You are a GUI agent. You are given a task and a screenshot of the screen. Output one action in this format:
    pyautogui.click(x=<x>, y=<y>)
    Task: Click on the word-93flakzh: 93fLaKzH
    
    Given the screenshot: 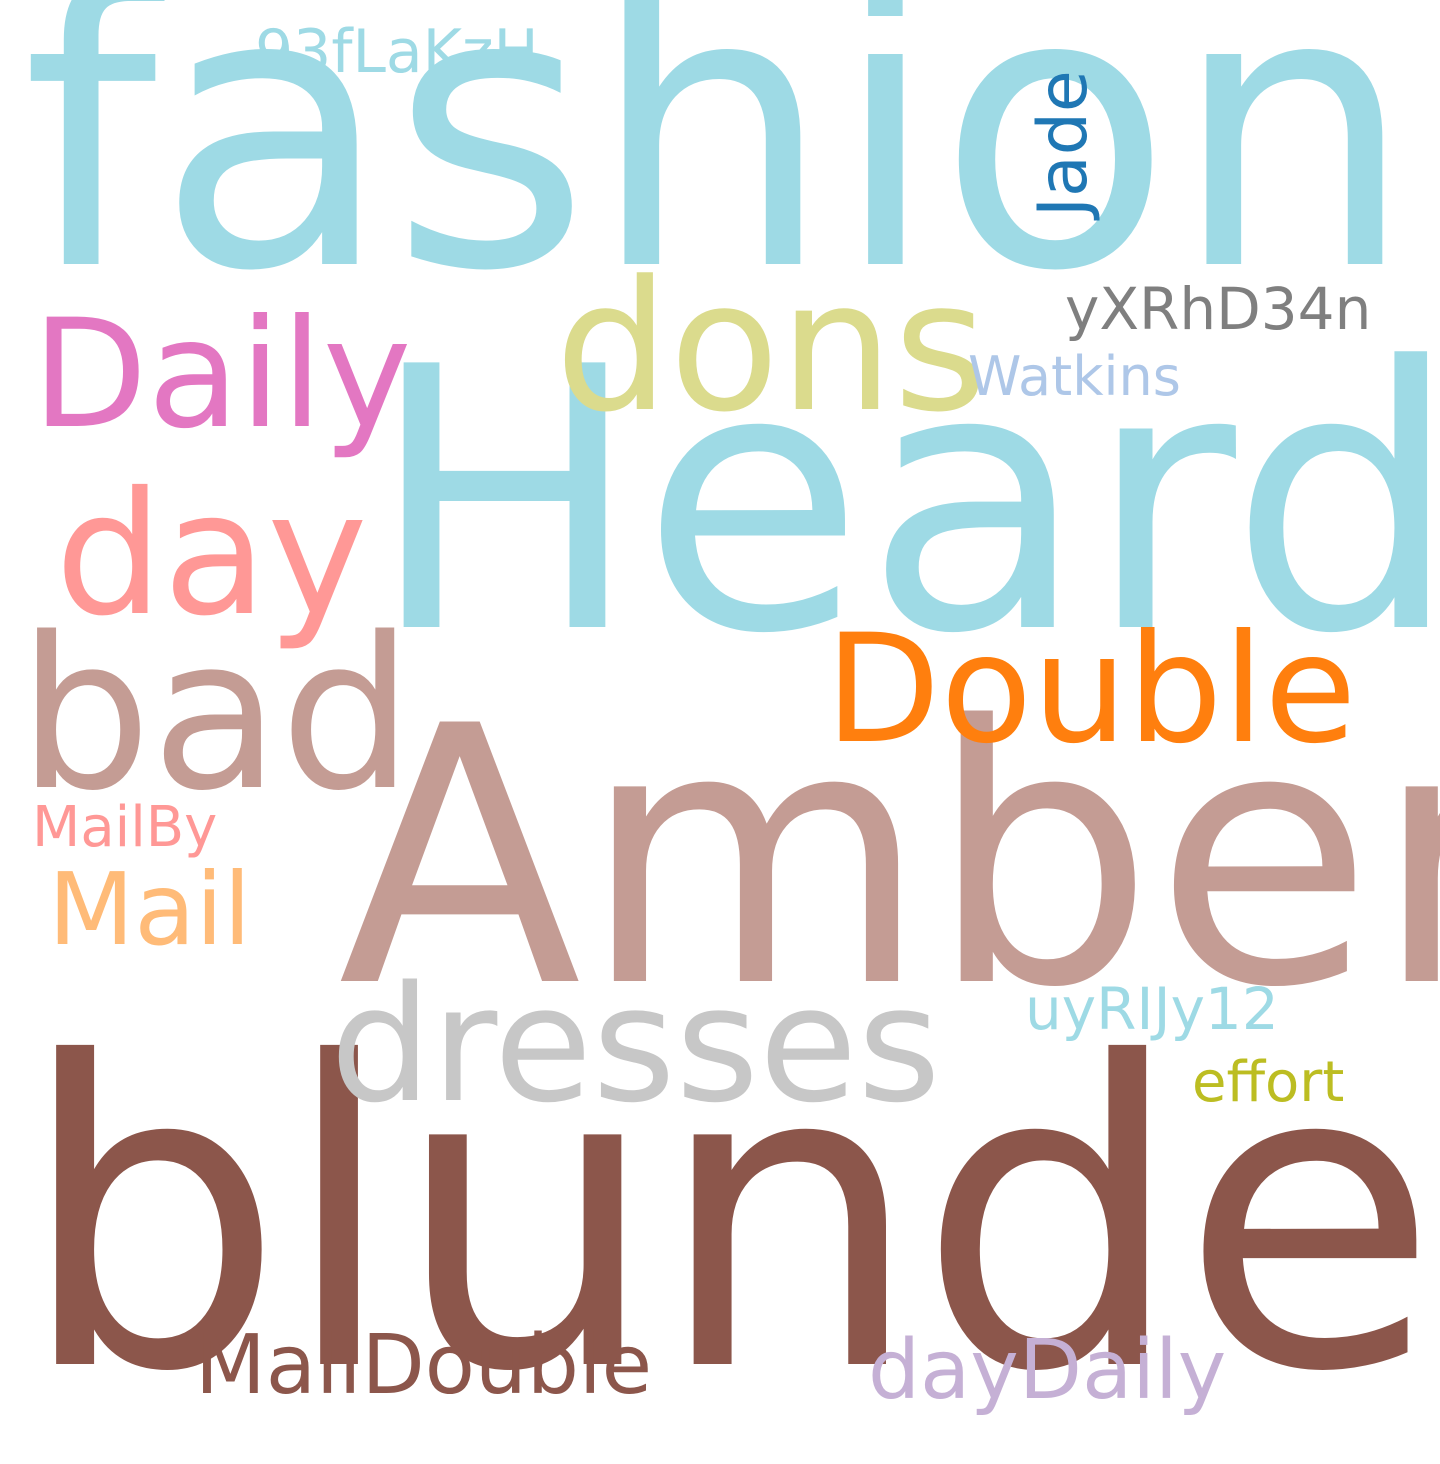 What is the action you would take?
    pyautogui.click(x=397, y=52)
    